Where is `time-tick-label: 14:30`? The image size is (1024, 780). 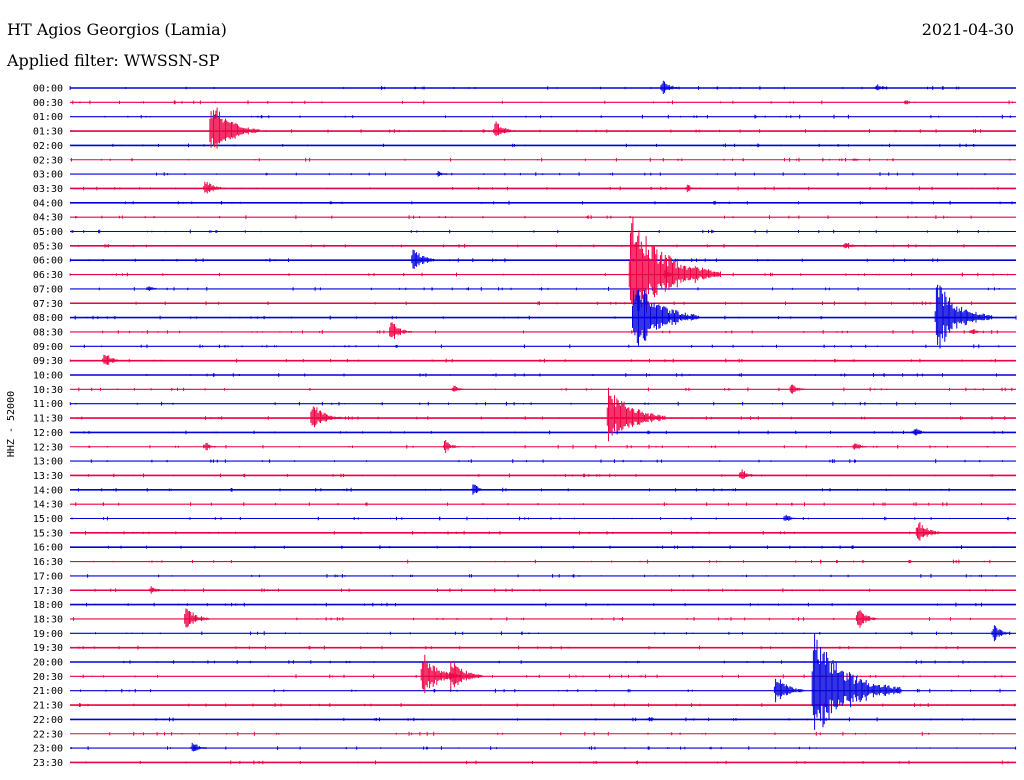
time-tick-label: 14:30 is located at coordinates (48, 505).